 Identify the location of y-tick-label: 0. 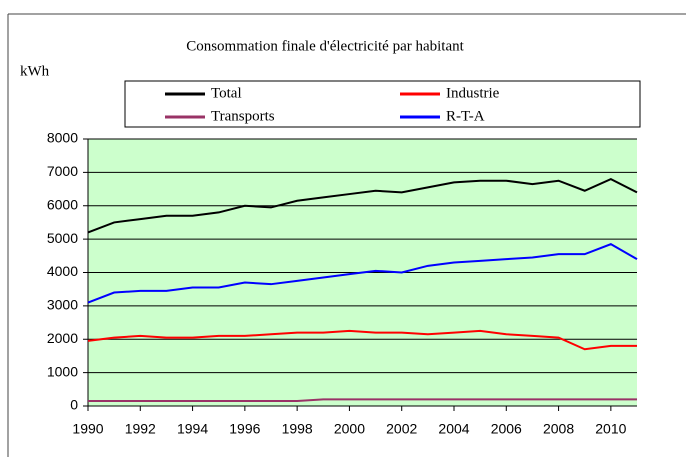
(74, 405).